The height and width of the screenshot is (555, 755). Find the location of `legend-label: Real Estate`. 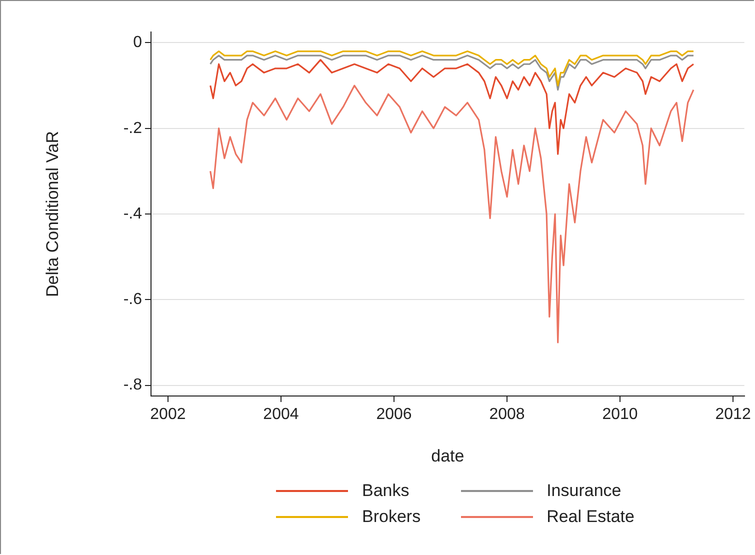

legend-label: Real Estate is located at coordinates (590, 517).